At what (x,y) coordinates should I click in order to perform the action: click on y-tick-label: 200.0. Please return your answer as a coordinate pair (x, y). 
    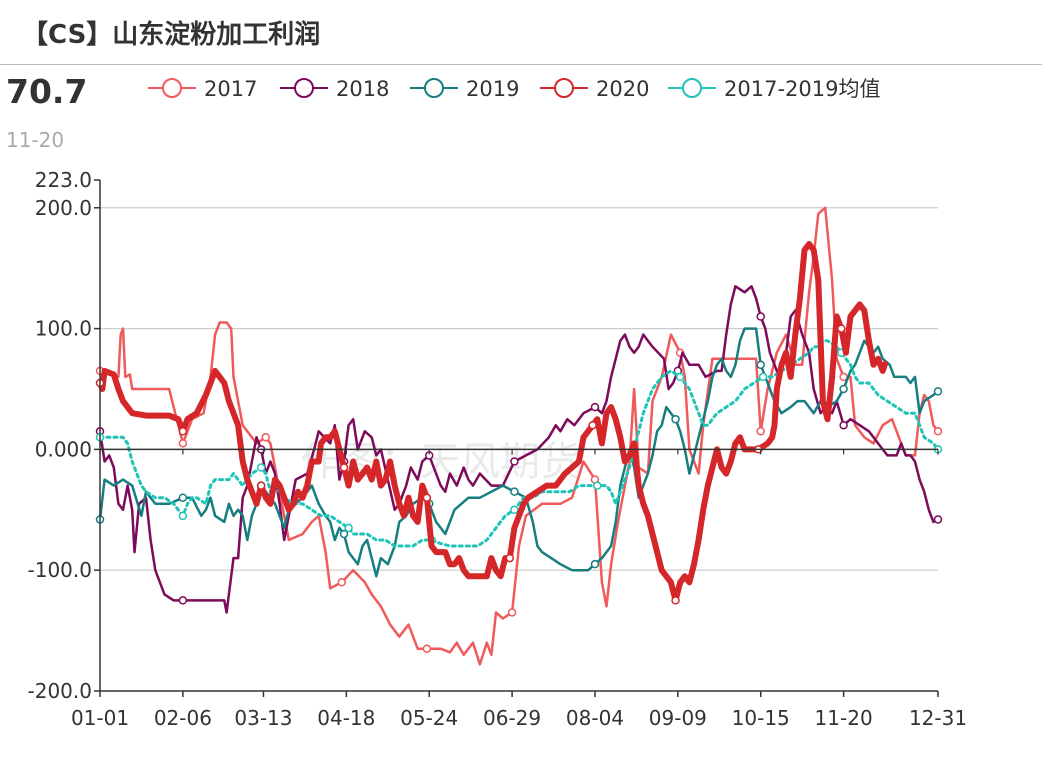
    Looking at the image, I should click on (63, 208).